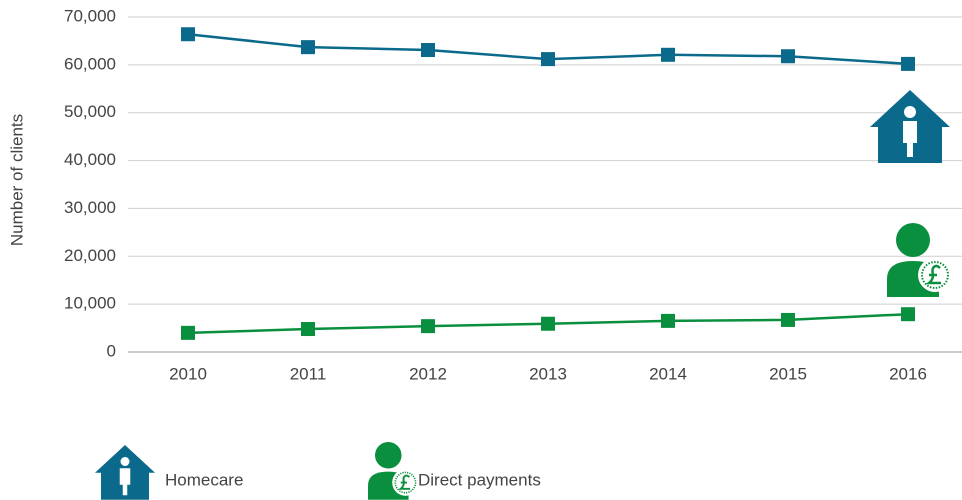  Describe the element at coordinates (788, 373) in the screenshot. I see `x-tick-label: 2015` at that location.